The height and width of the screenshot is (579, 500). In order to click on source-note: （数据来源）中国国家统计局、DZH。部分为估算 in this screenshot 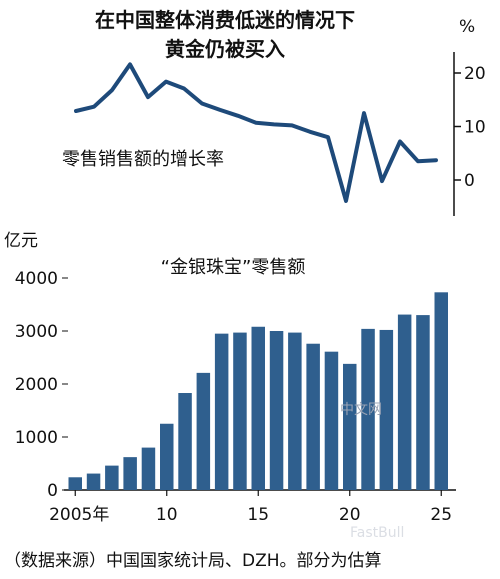, I will do `click(193, 561)`.